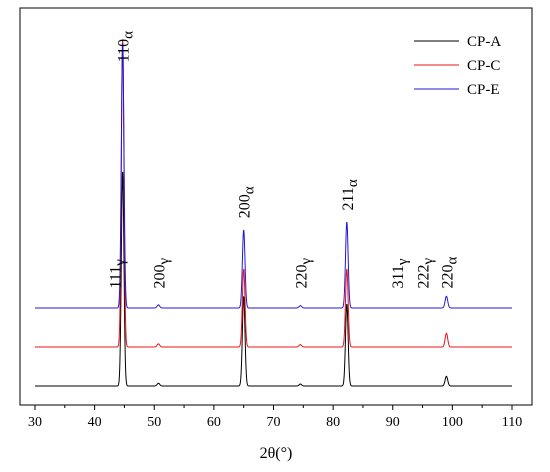 The image size is (550, 472). I want to click on peak-label: 110α, so click(126, 46).